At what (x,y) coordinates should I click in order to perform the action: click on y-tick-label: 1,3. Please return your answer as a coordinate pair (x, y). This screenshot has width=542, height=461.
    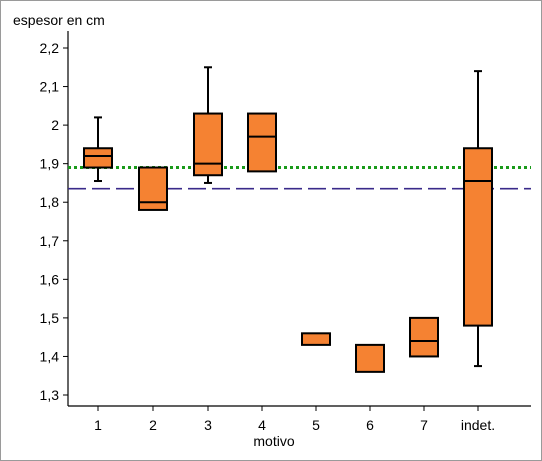
    Looking at the image, I should click on (50, 395).